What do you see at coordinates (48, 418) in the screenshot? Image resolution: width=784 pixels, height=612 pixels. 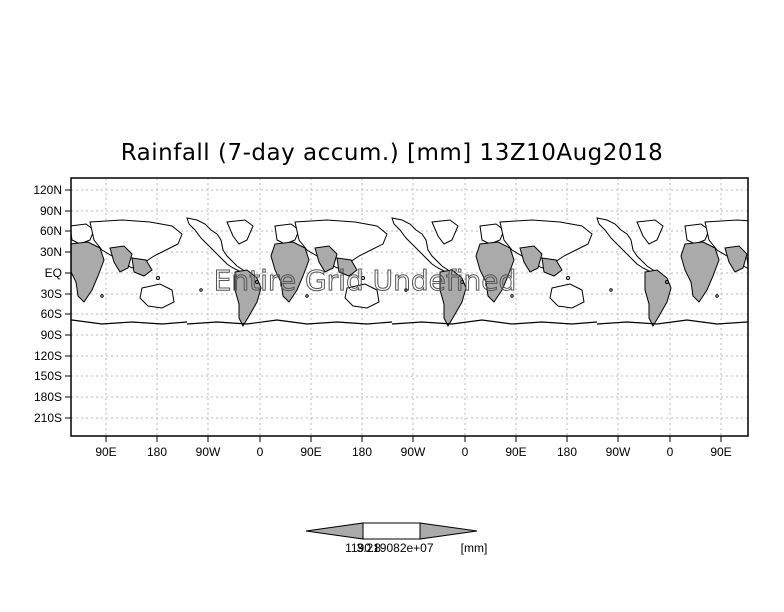 I see `lat-label: 210S` at bounding box center [48, 418].